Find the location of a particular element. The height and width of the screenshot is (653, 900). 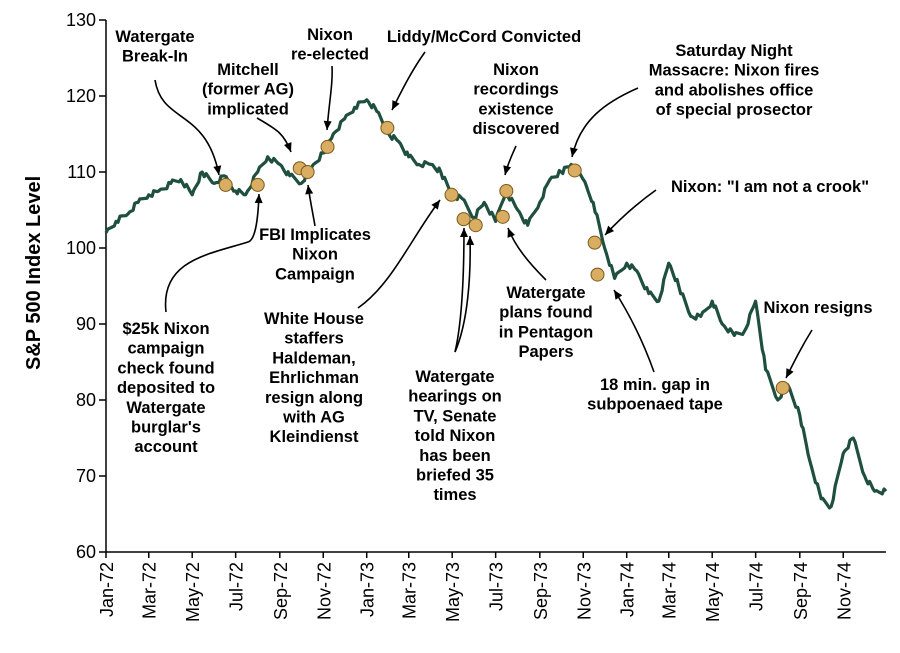

annotation-line: Massacre: Nixon fires is located at coordinates (734, 71).